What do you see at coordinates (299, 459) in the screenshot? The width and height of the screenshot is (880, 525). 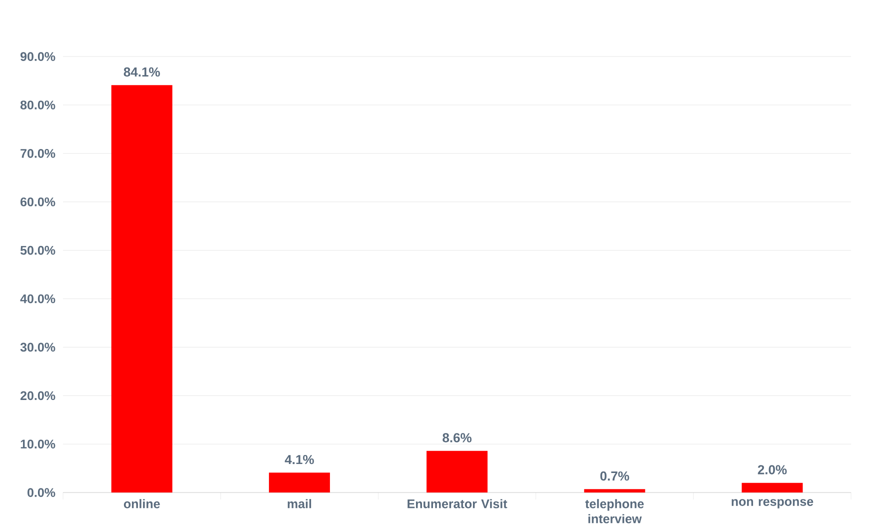 I see `data-label: 4.1%` at bounding box center [299, 459].